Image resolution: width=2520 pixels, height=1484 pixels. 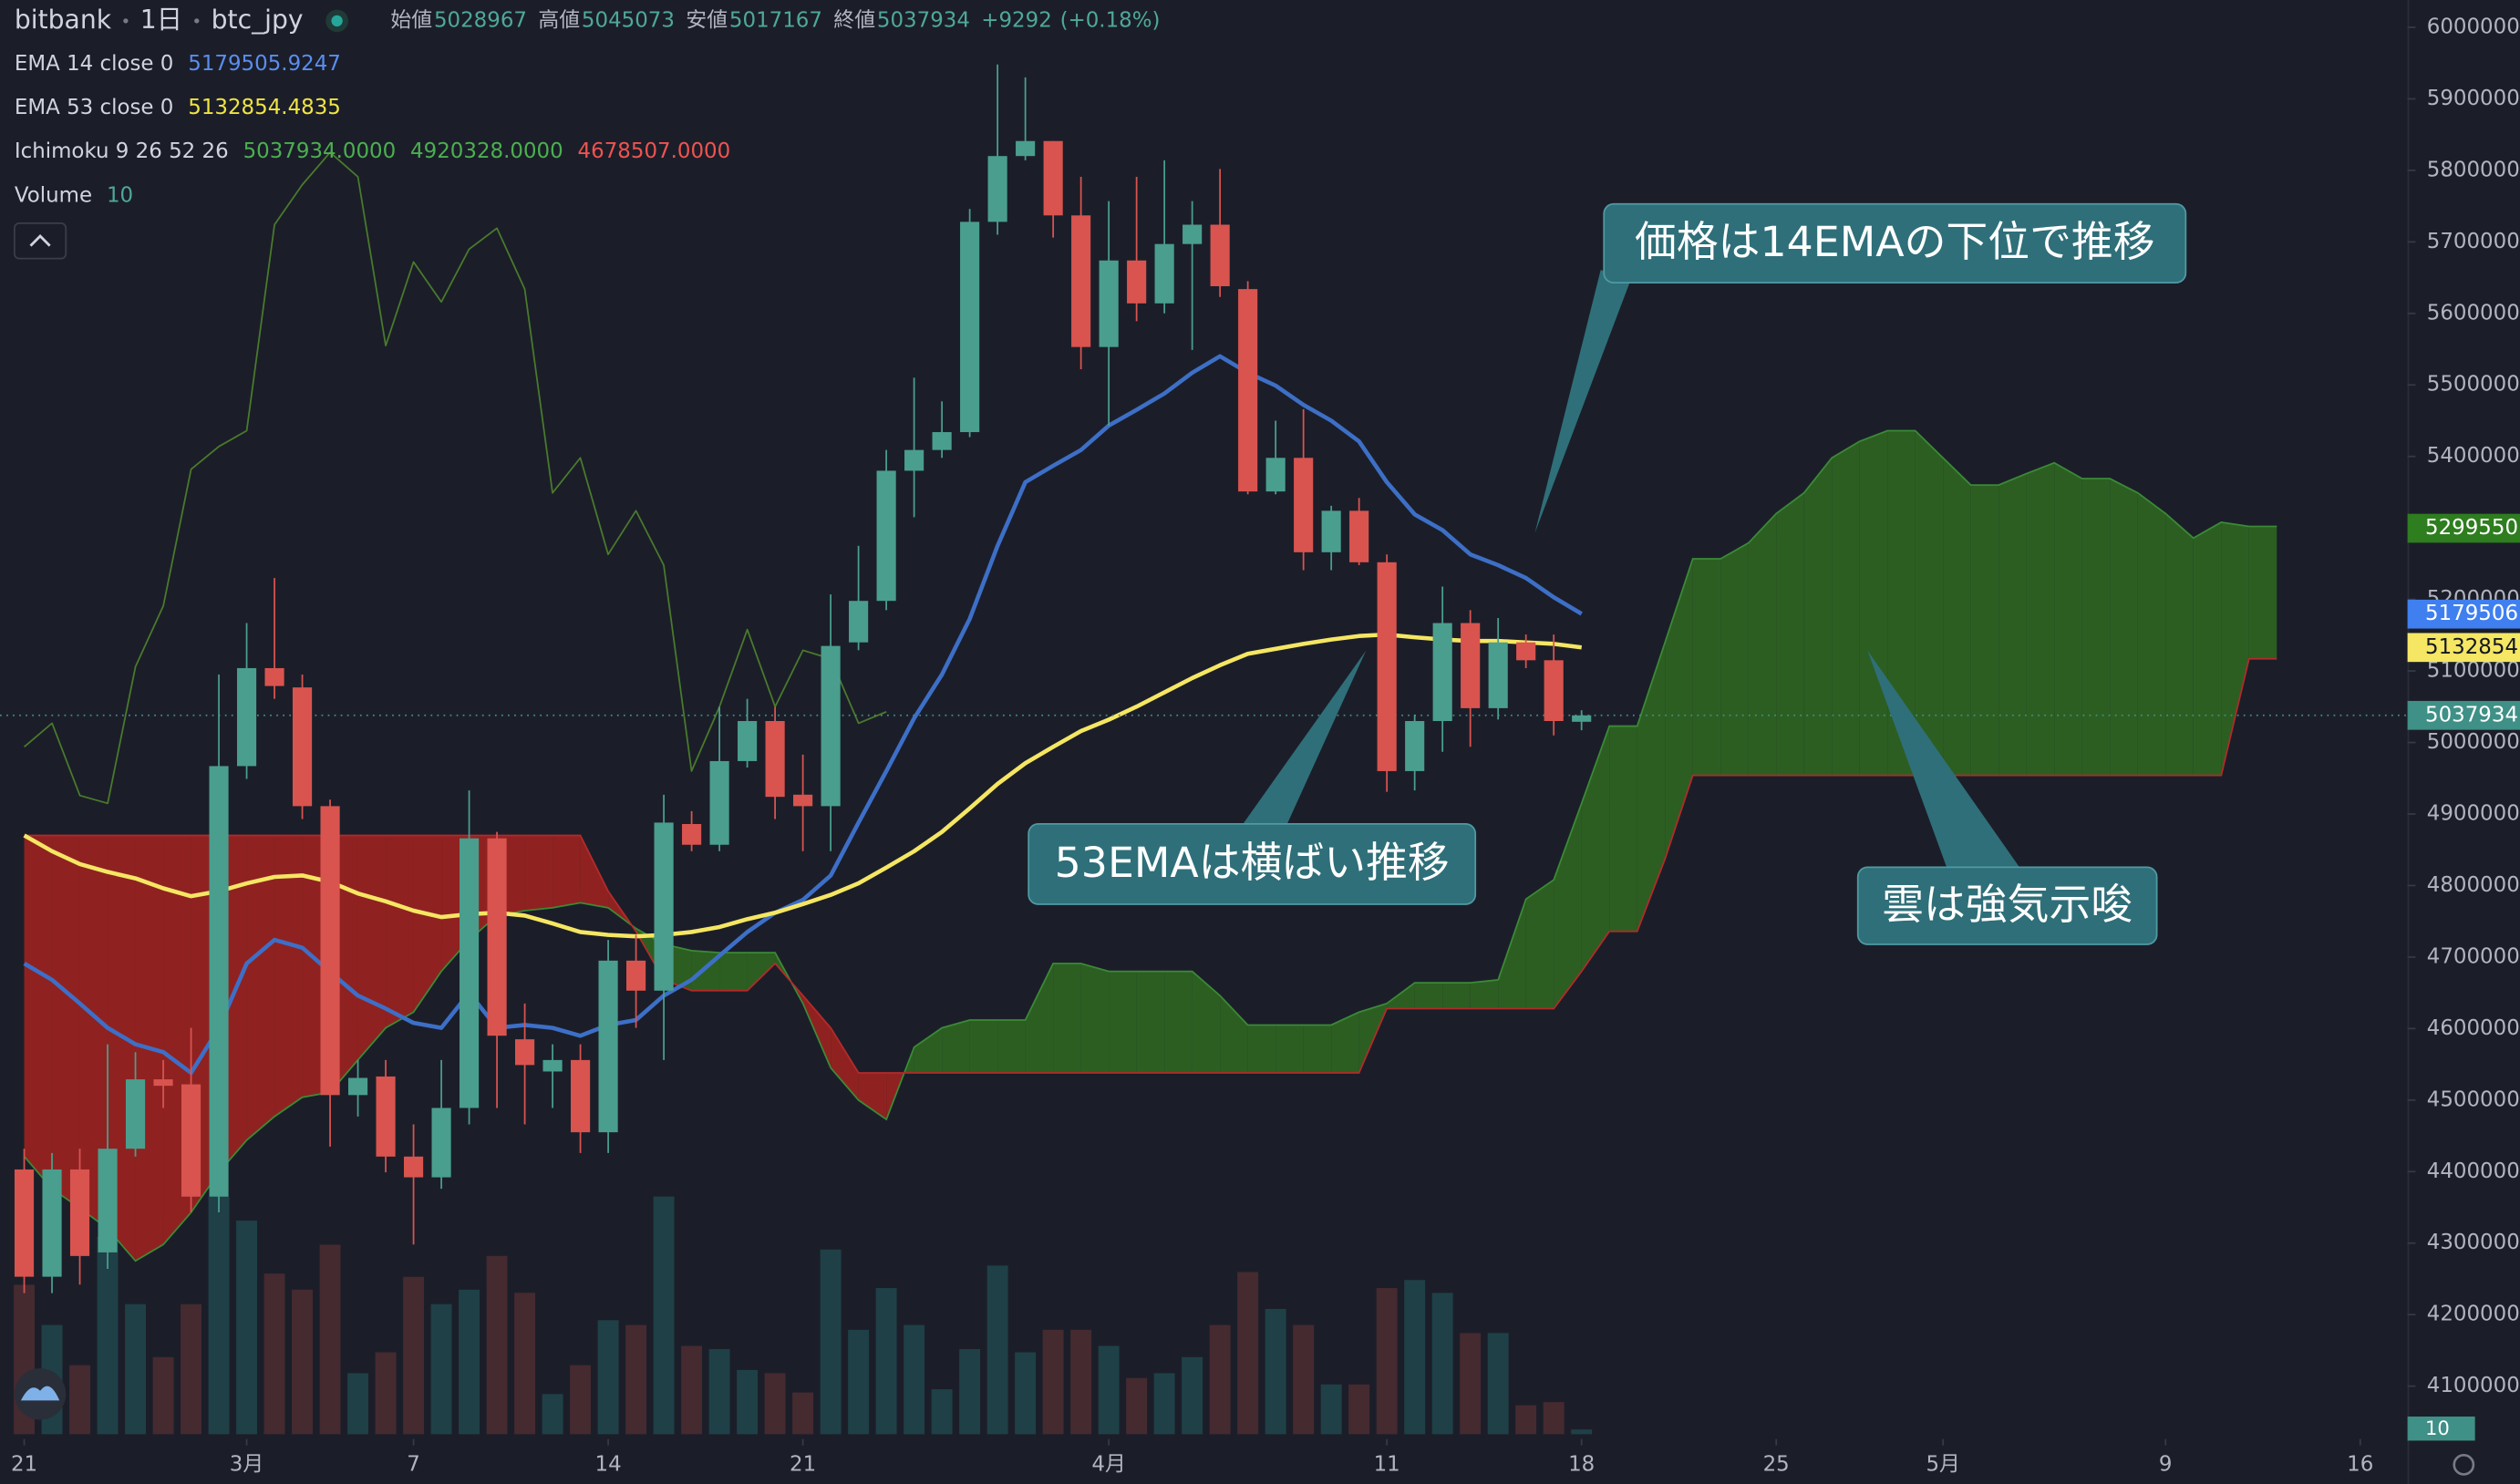 What do you see at coordinates (122, 151) in the screenshot?
I see `legend-name: Ichimoku 9 26 52 26` at bounding box center [122, 151].